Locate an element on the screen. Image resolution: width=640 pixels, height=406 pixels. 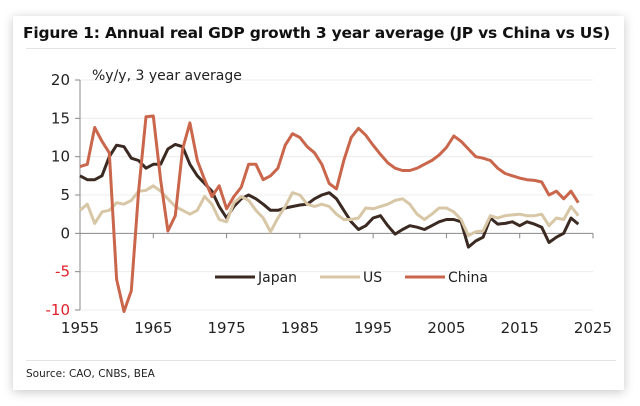
legend: Japan US China is located at coordinates (351, 278).